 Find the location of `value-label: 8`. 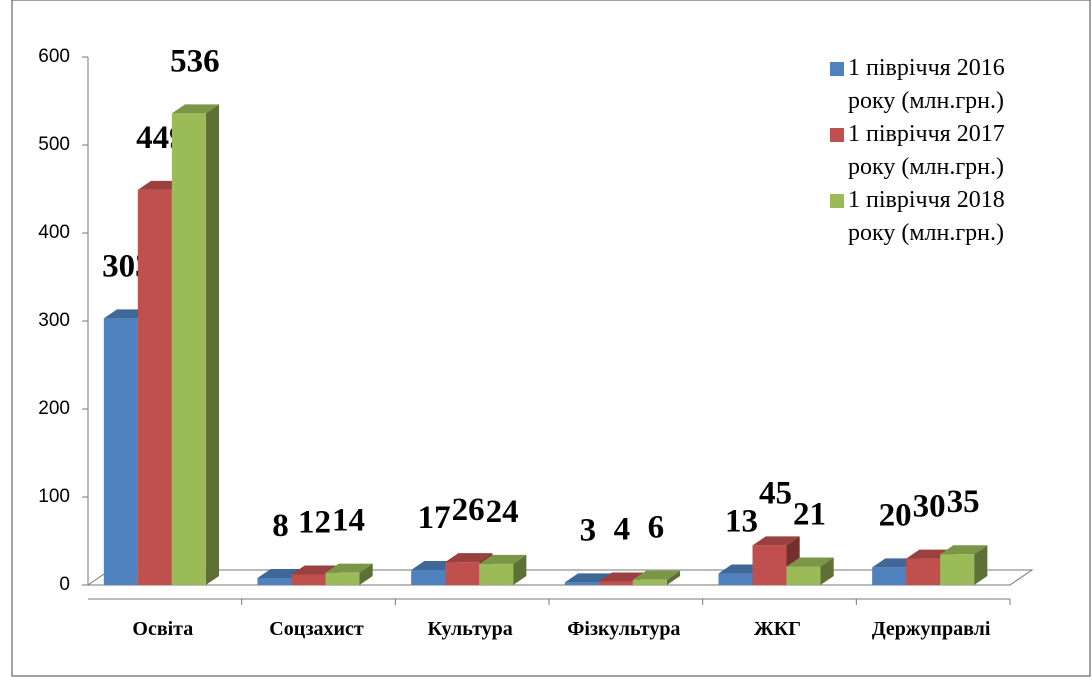

value-label: 8 is located at coordinates (280, 526).